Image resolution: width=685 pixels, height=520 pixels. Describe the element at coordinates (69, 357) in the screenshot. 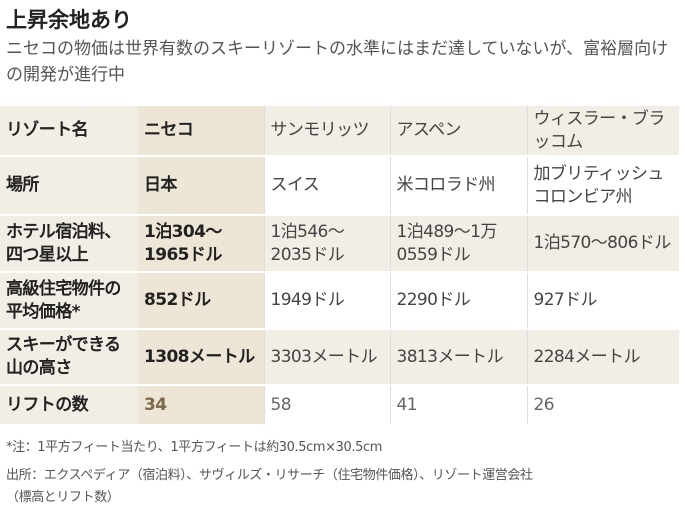

I see `row-label: スキーができる山の高さ` at that location.